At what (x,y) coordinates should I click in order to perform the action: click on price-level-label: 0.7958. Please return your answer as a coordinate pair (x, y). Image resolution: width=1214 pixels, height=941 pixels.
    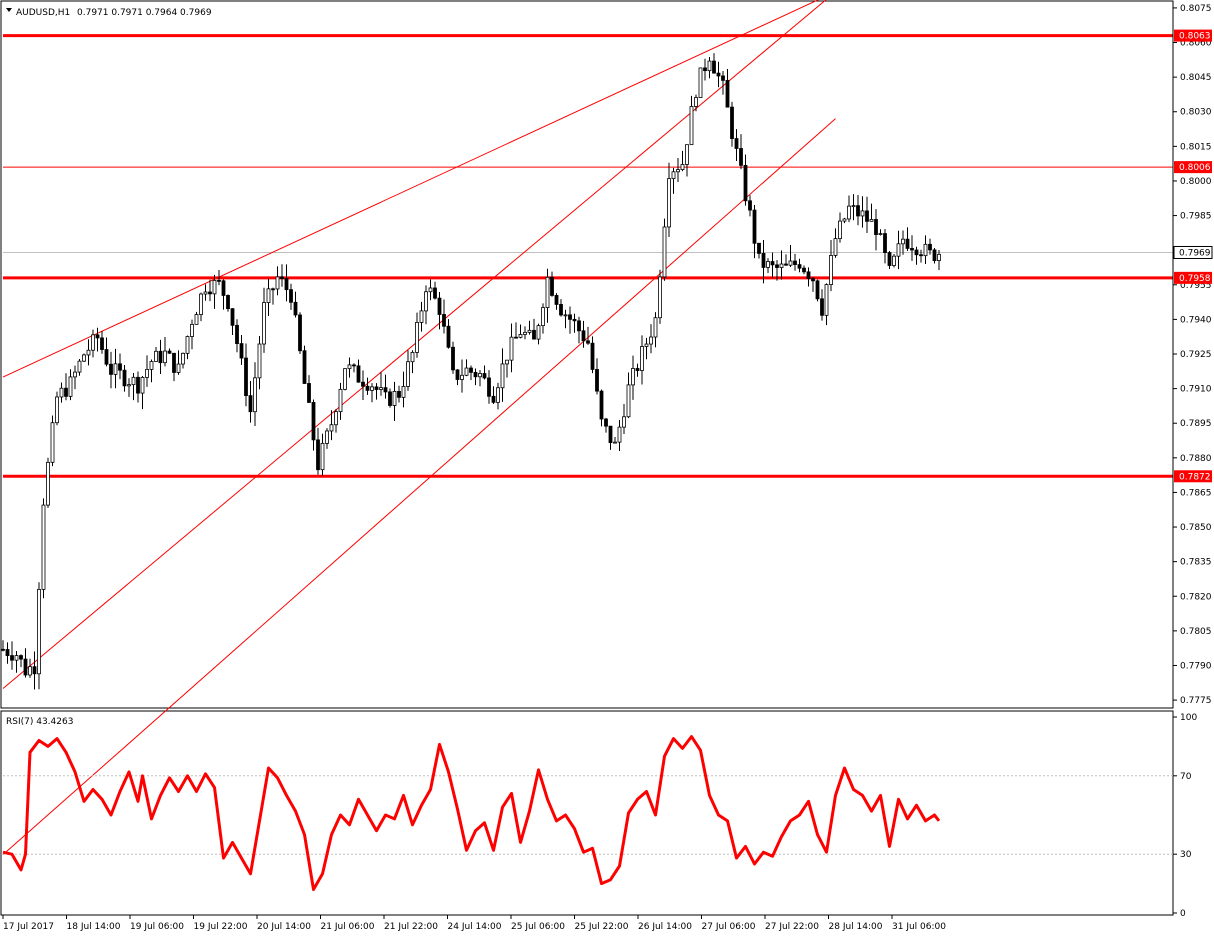
    Looking at the image, I should click on (1195, 279).